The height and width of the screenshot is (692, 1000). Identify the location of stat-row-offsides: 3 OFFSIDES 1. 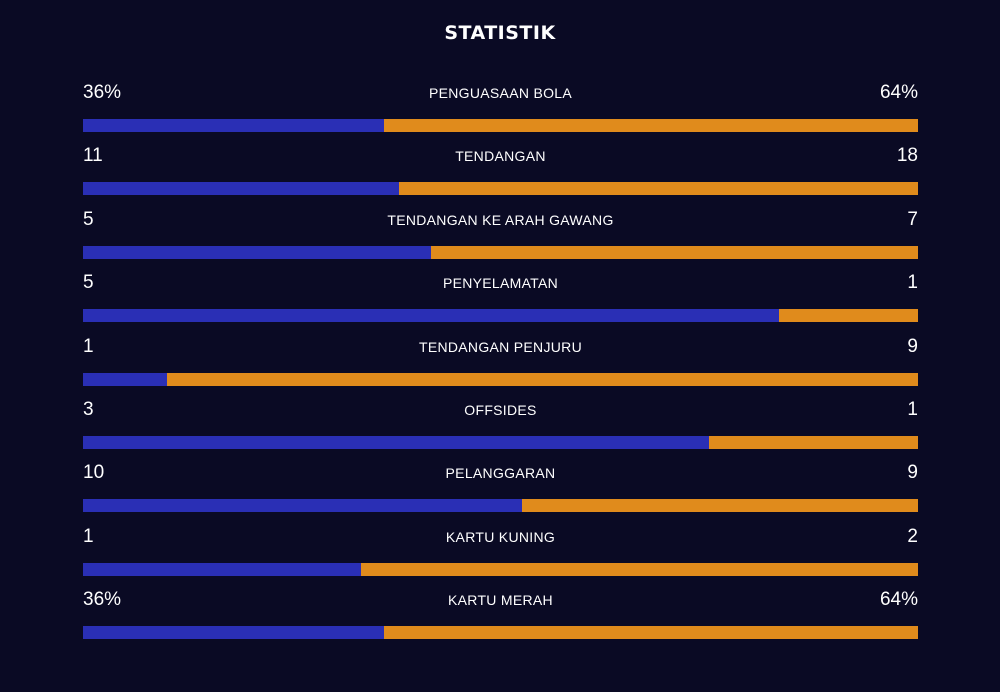
(500, 428).